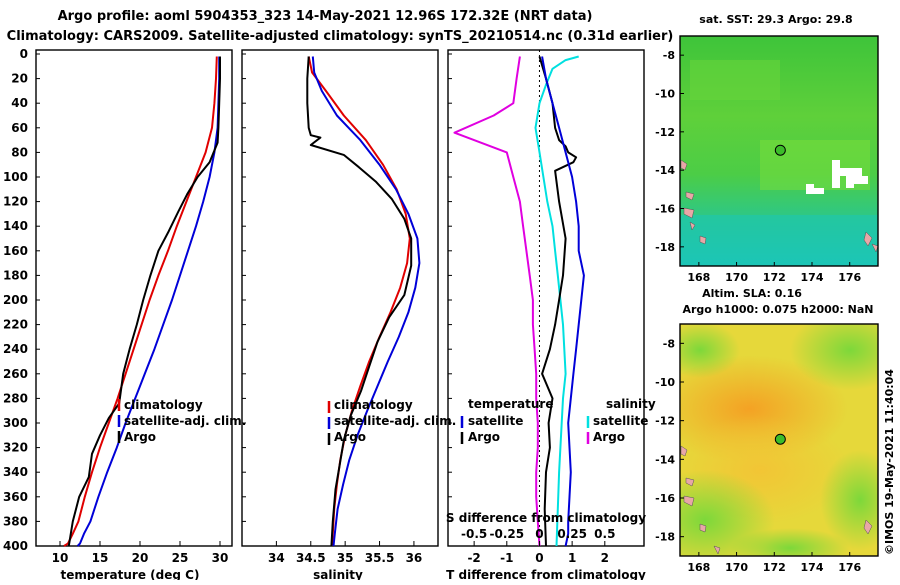 The image size is (900, 585). What do you see at coordinates (15, 374) in the screenshot?
I see `depth-tick-label: 260` at bounding box center [15, 374].